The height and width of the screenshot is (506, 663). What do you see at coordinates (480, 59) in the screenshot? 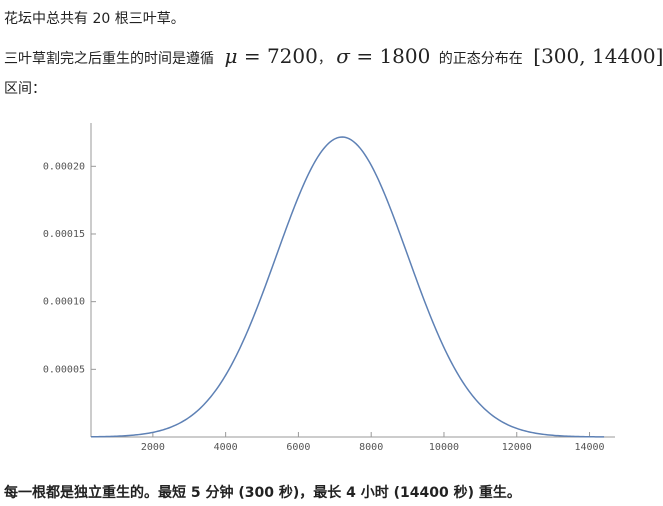
I see `text: 的正态分布在` at bounding box center [480, 59].